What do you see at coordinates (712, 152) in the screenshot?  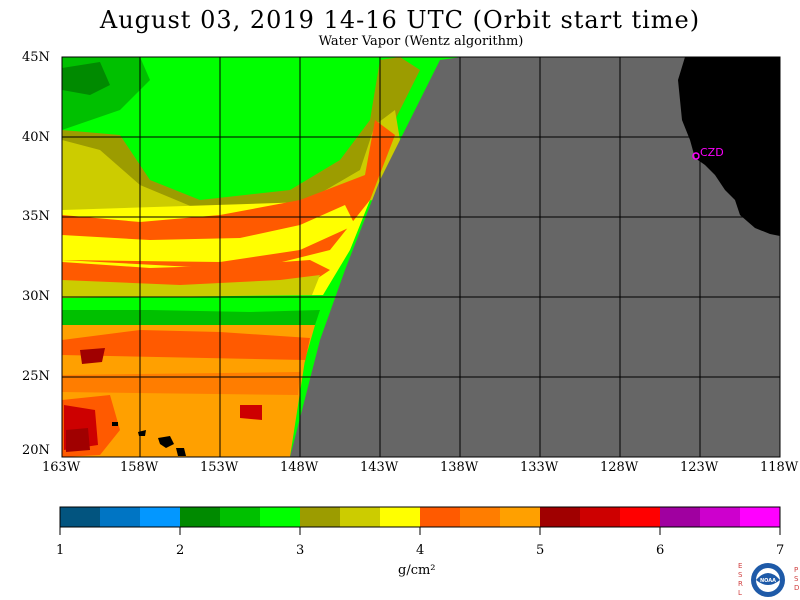 I see `station-label: CZD` at bounding box center [712, 152].